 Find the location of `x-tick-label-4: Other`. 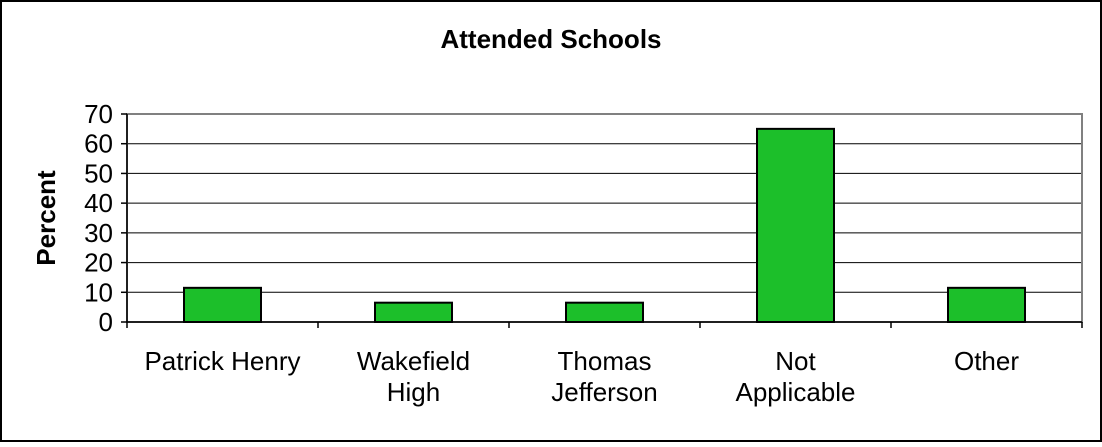

x-tick-label-4: Other is located at coordinates (986, 361).